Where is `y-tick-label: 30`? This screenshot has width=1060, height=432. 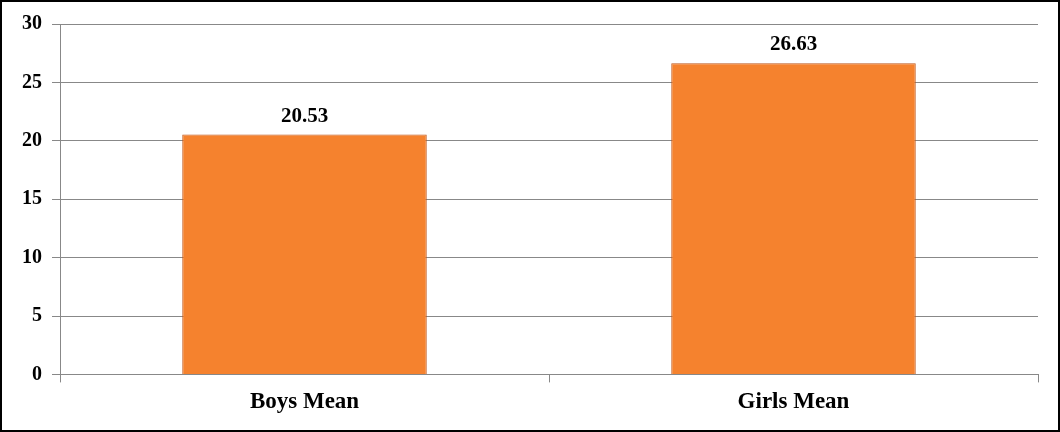
y-tick-label: 30 is located at coordinates (32, 22).